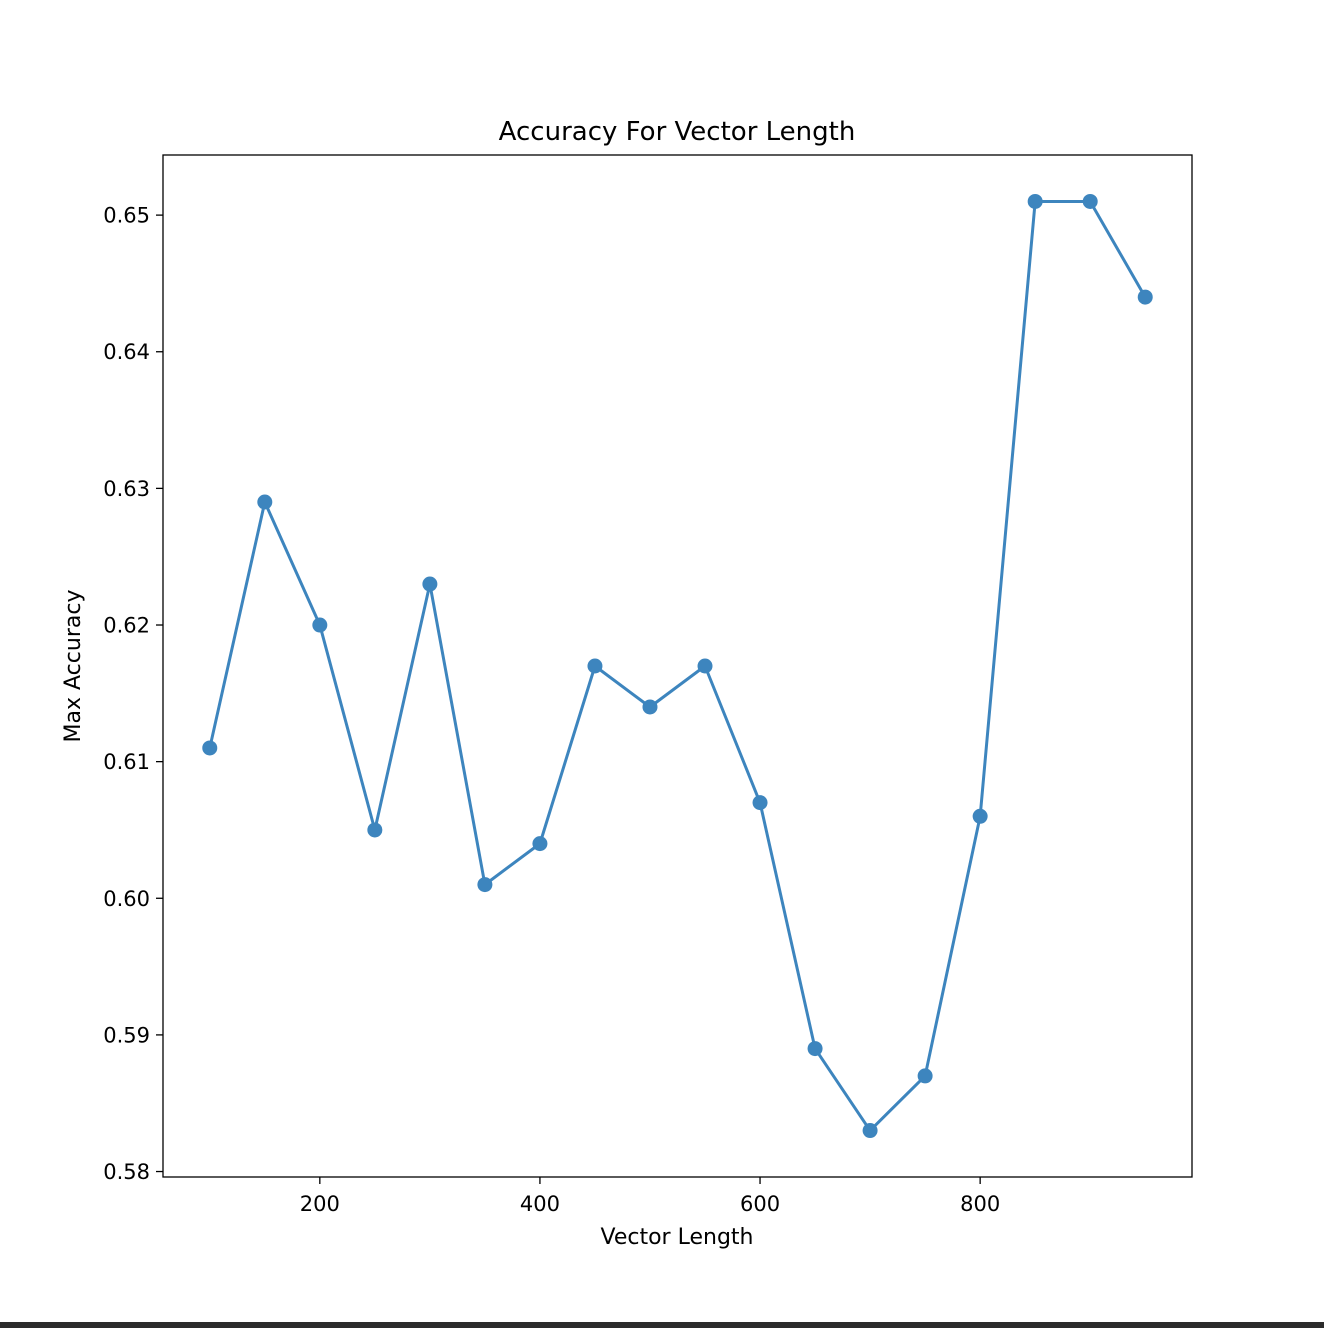 This screenshot has height=1328, width=1324. Describe the element at coordinates (662, 1325) in the screenshot. I see `taskbar-strip` at that location.